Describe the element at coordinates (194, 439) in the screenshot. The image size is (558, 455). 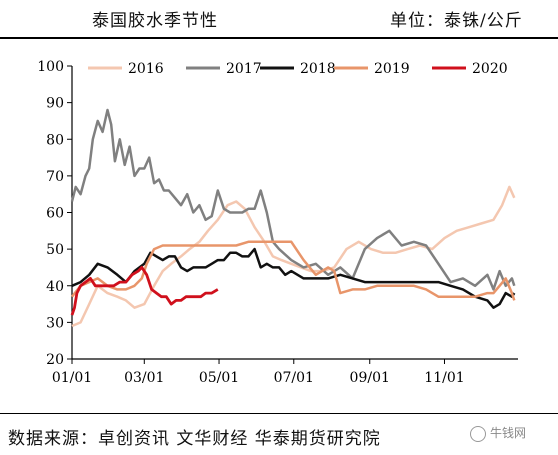
I see `data-source: 数据来源：卓创资讯 文华财经 华泰期货研究院` at that location.